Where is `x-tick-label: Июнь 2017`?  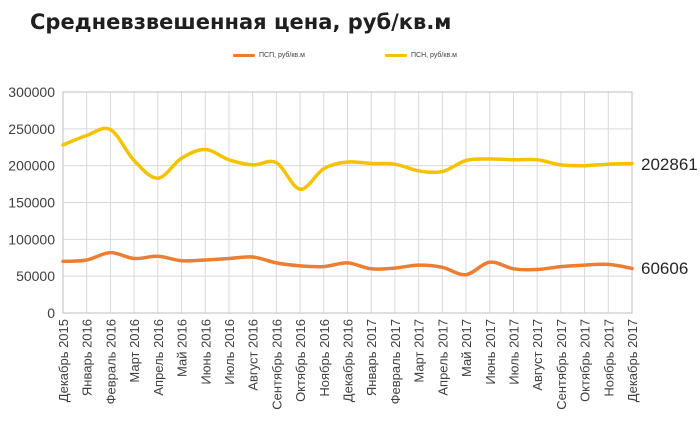
x-tick-label: Июнь 2017 is located at coordinates (490, 352).